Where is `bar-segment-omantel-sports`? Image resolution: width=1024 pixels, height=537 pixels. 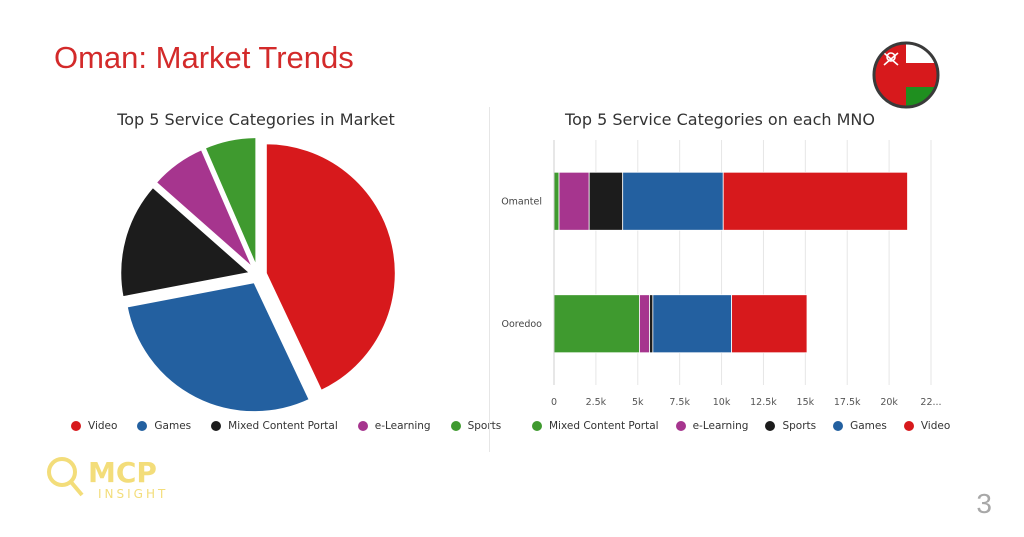
bar-segment-omantel-sports is located at coordinates (606, 201).